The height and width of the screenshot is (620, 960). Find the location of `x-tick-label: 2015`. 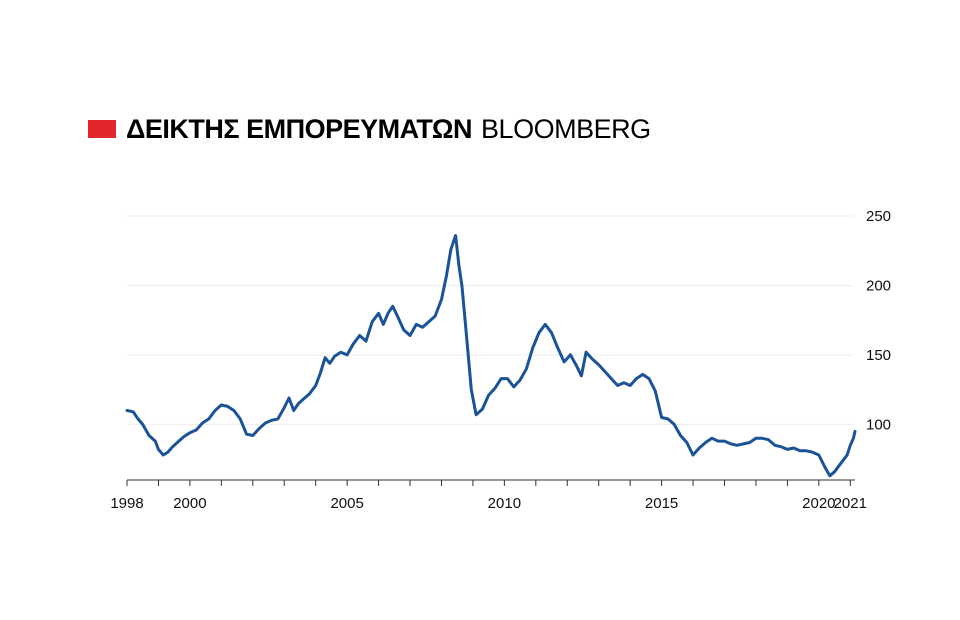

x-tick-label: 2015 is located at coordinates (661, 503).